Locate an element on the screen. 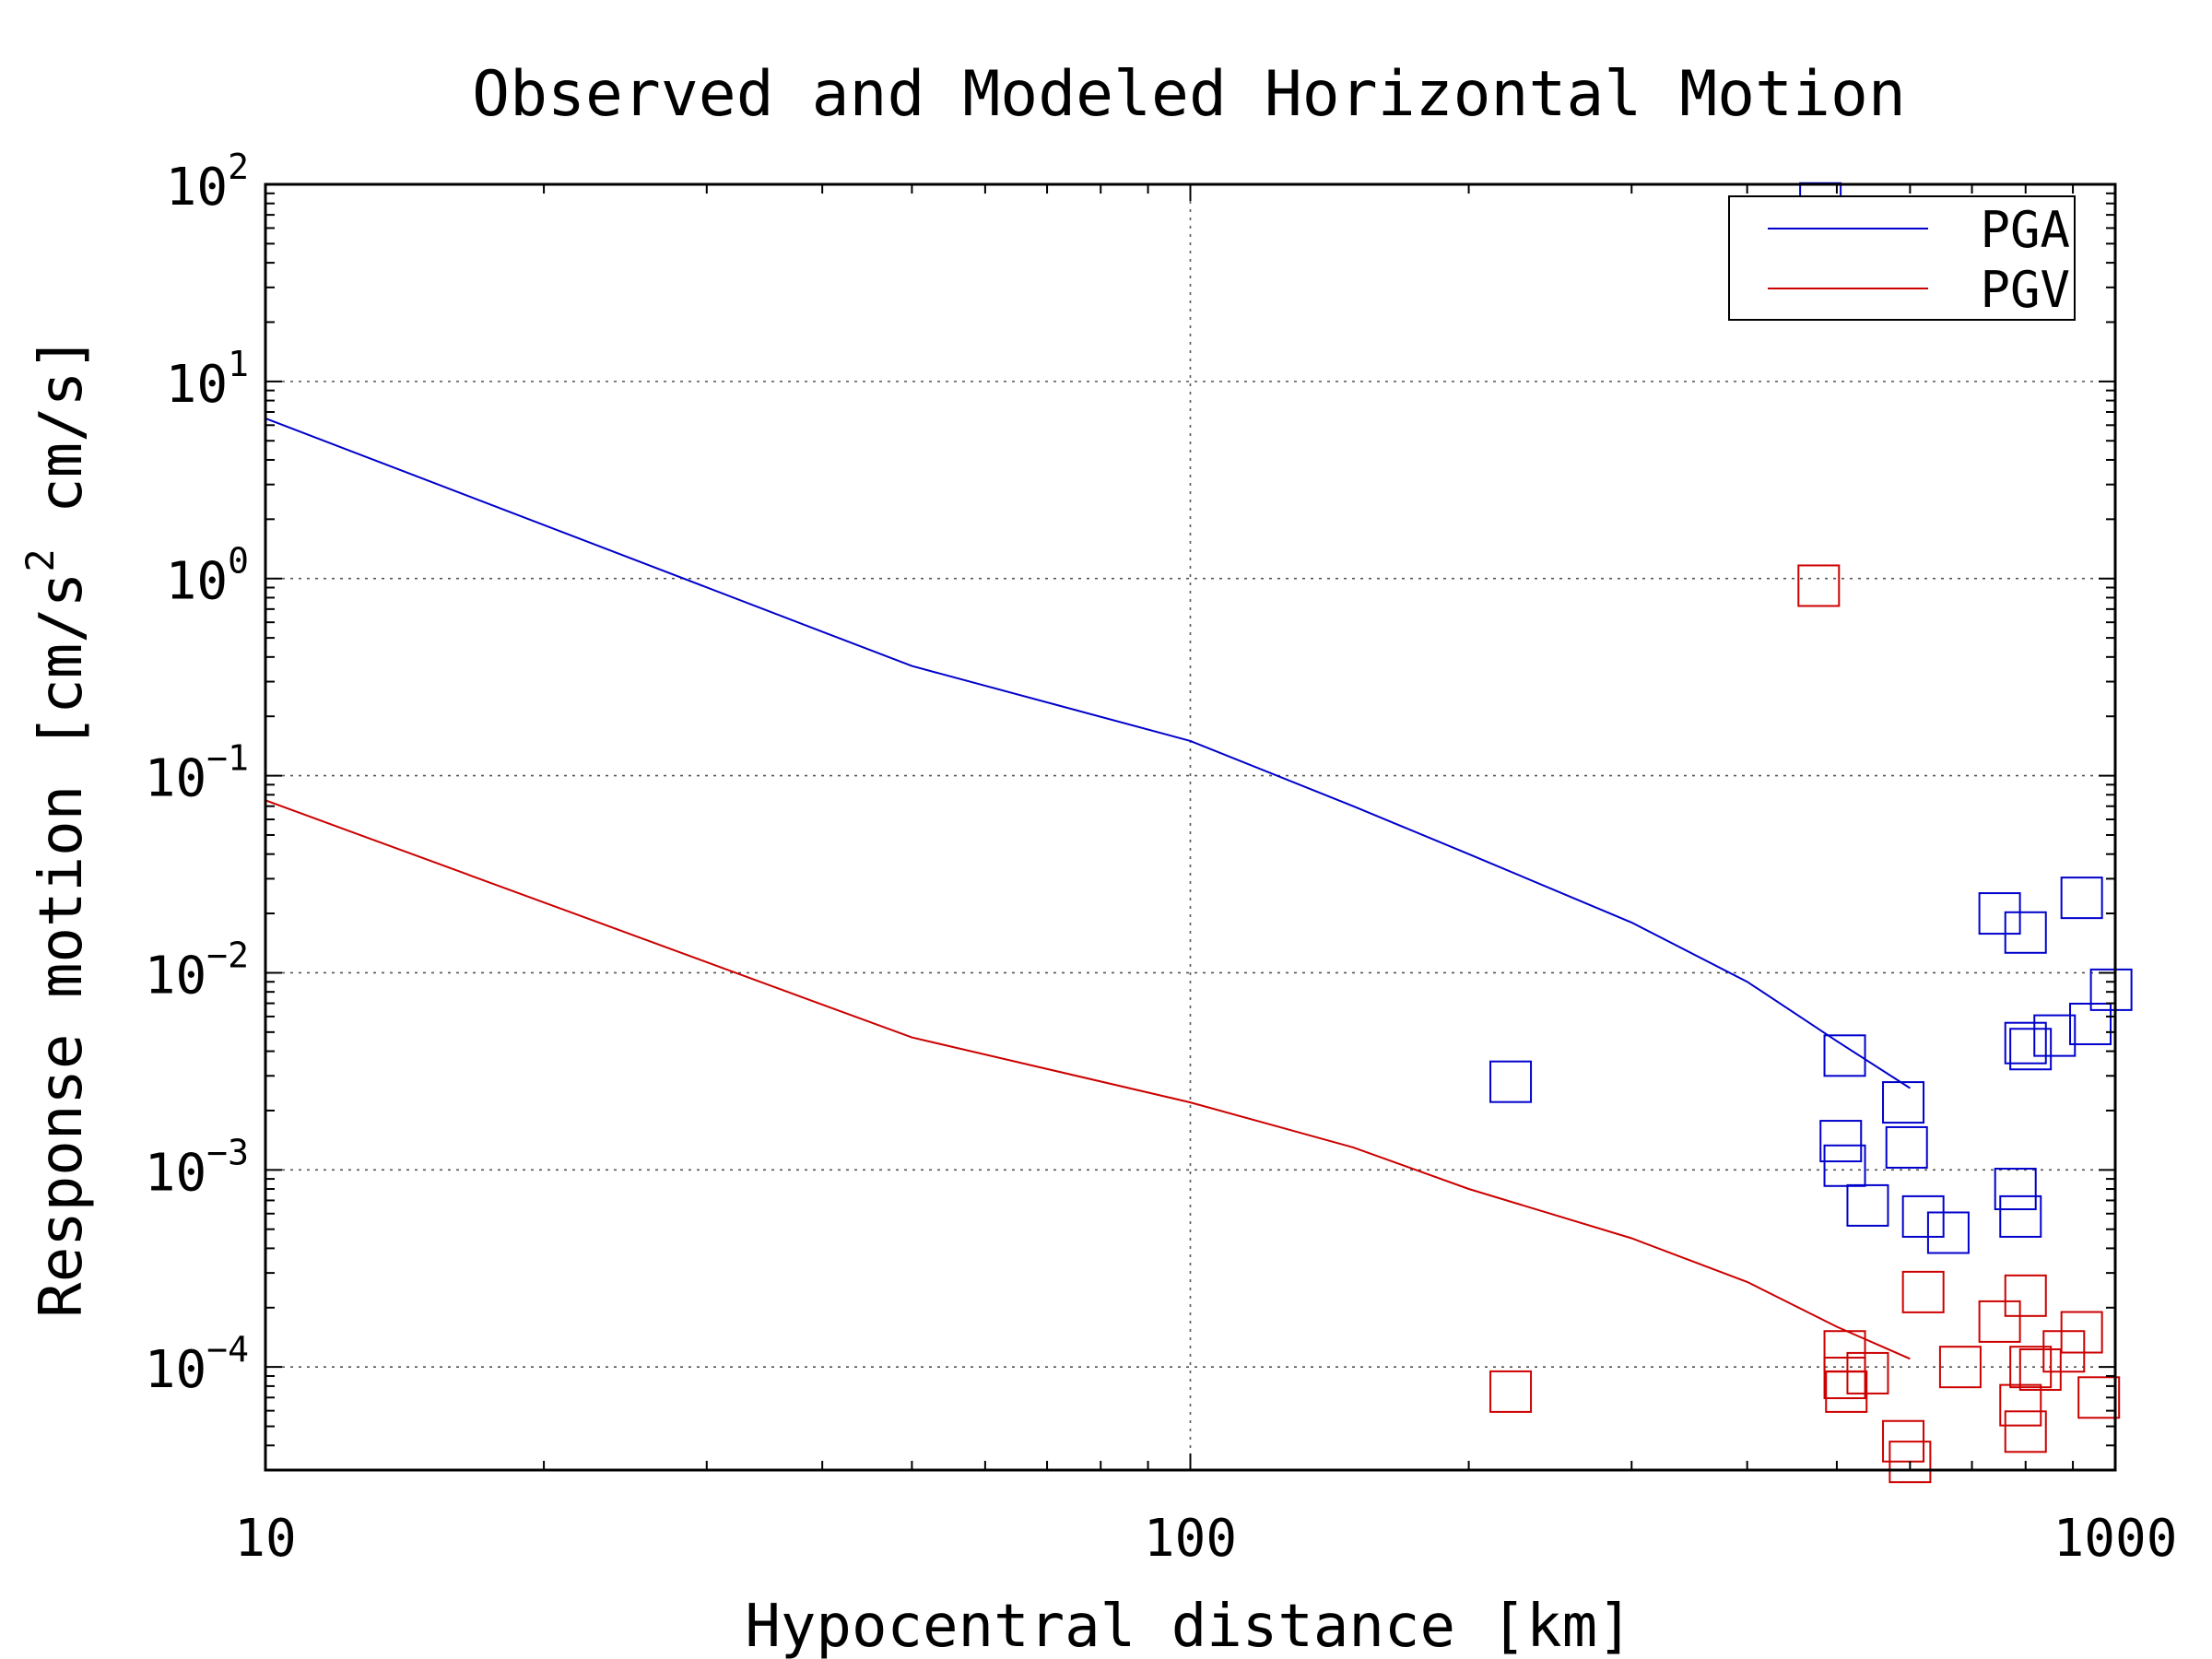 This screenshot has height=1659, width=2212. y-axis-label-main: Response motion [cm/s is located at coordinates (62, 945).